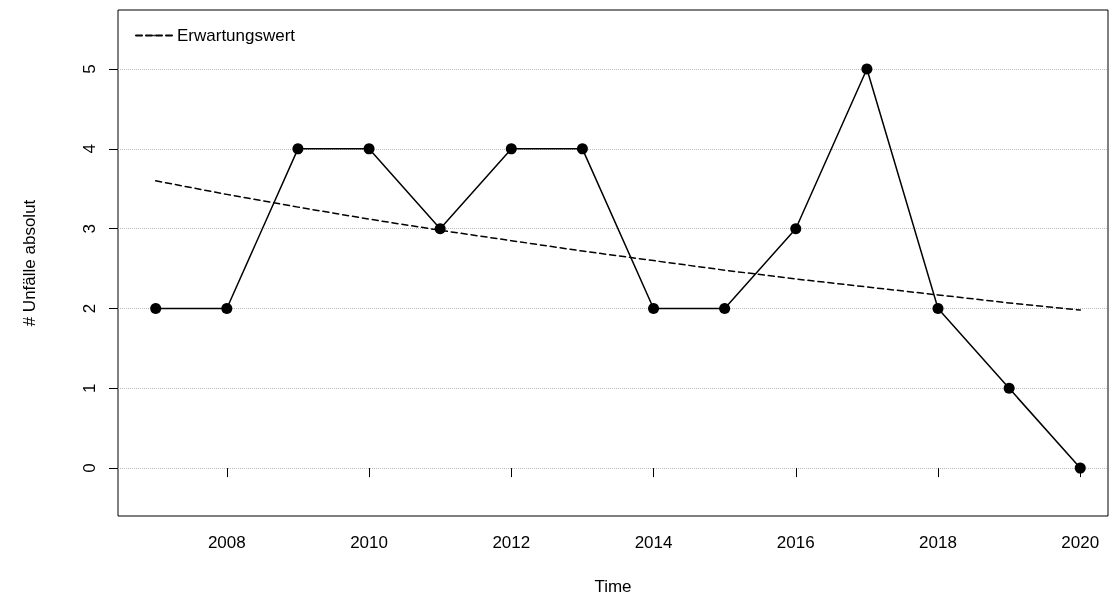 Image resolution: width=1115 pixels, height=601 pixels. Describe the element at coordinates (1080, 542) in the screenshot. I see `x-tick-label: 2020` at that location.